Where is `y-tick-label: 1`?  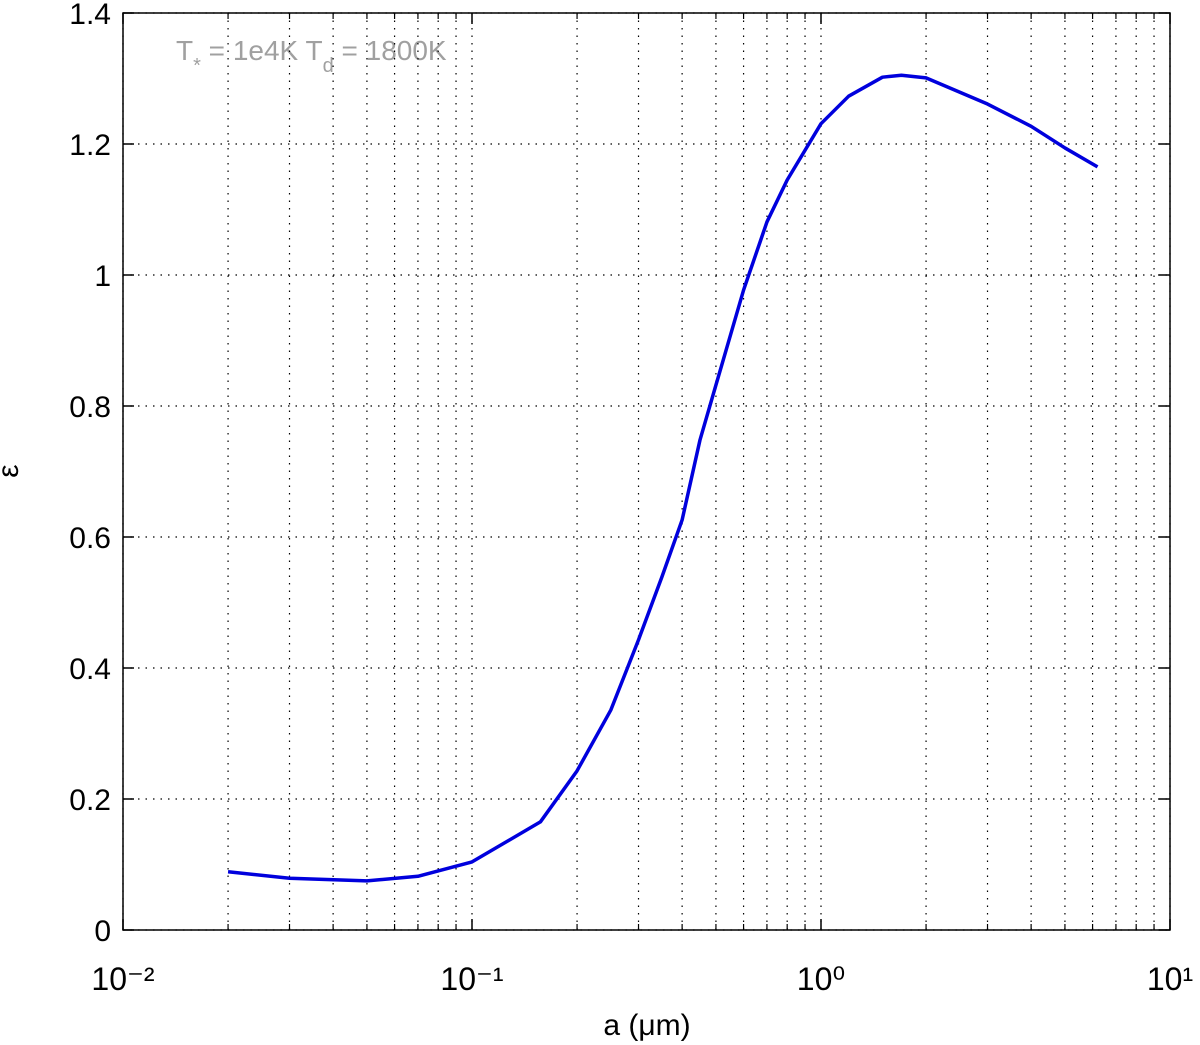 y-tick-label: 1 is located at coordinates (102, 276).